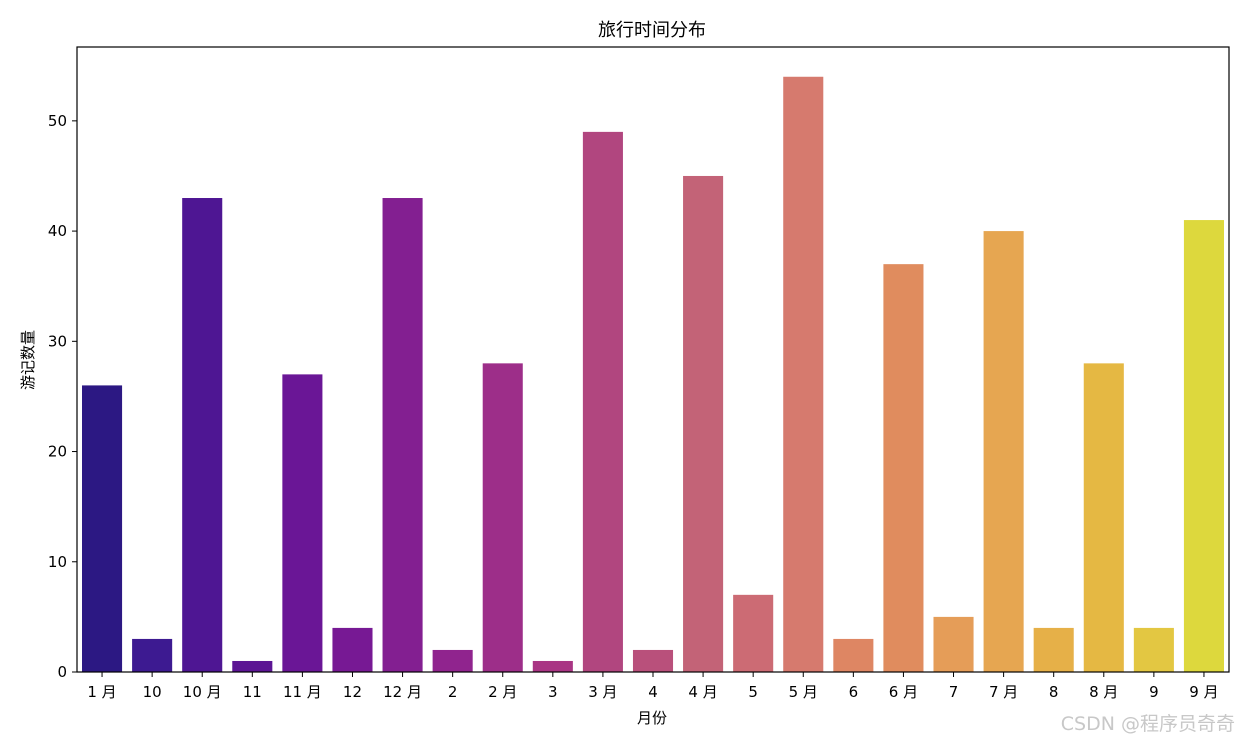 The width and height of the screenshot is (1241, 742). I want to click on x-axis-label: 月份, so click(652, 718).